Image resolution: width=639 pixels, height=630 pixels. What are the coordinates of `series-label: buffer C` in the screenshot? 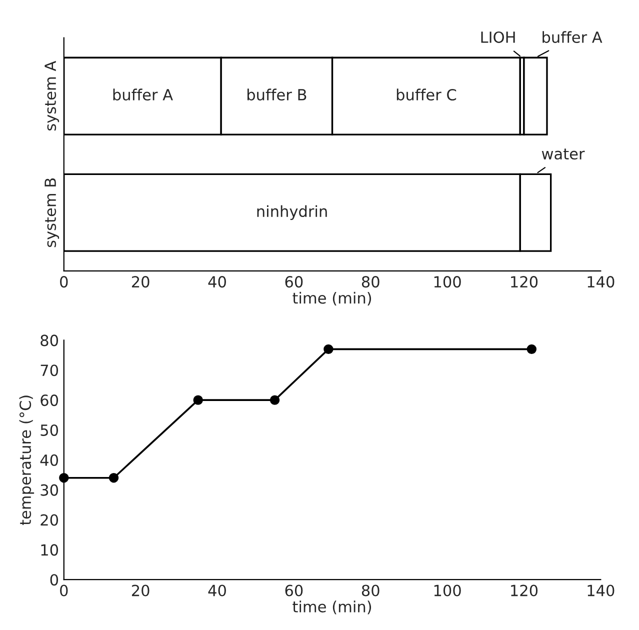 It's located at (426, 94).